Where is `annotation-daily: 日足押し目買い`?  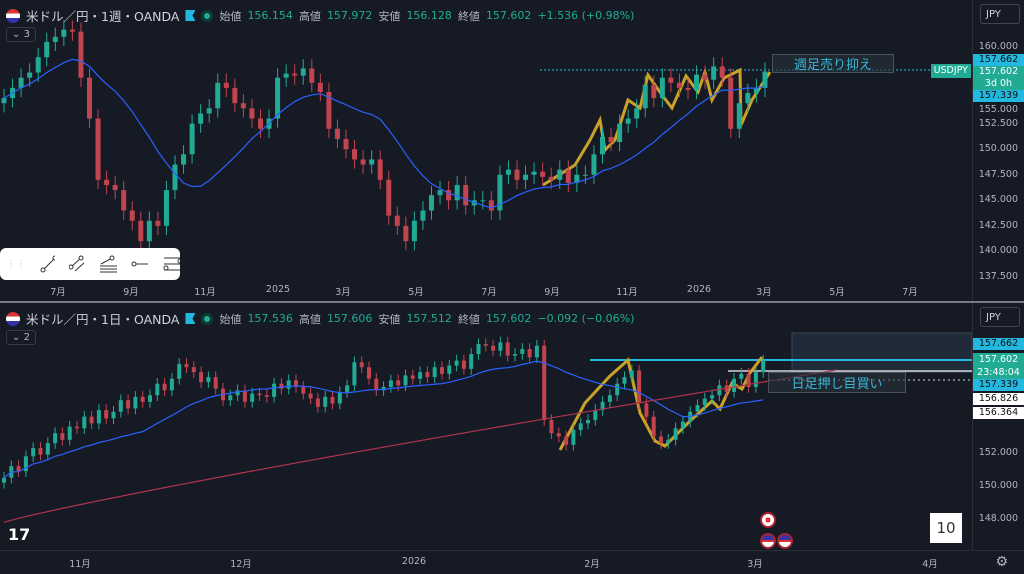 annotation-daily: 日足押し目買い is located at coordinates (837, 382).